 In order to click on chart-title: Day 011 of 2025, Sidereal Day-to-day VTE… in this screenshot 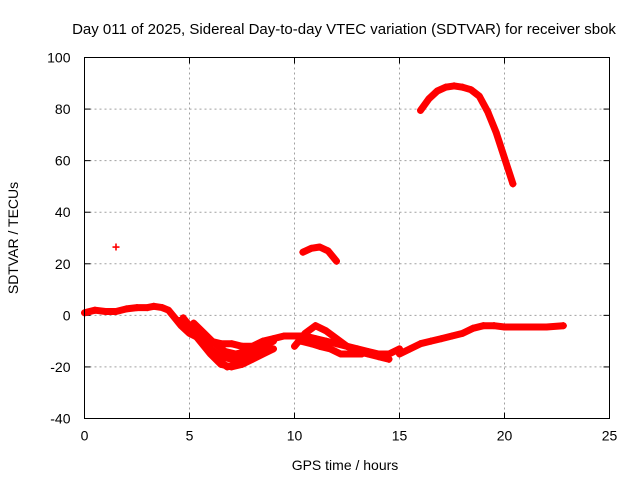, I will do `click(344, 29)`.